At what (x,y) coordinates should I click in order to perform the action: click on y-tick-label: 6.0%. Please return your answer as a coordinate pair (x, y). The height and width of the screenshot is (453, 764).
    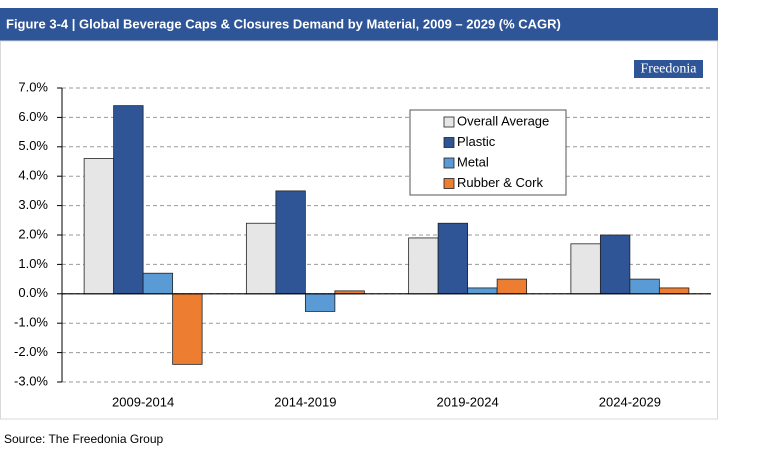
    Looking at the image, I should click on (33, 116).